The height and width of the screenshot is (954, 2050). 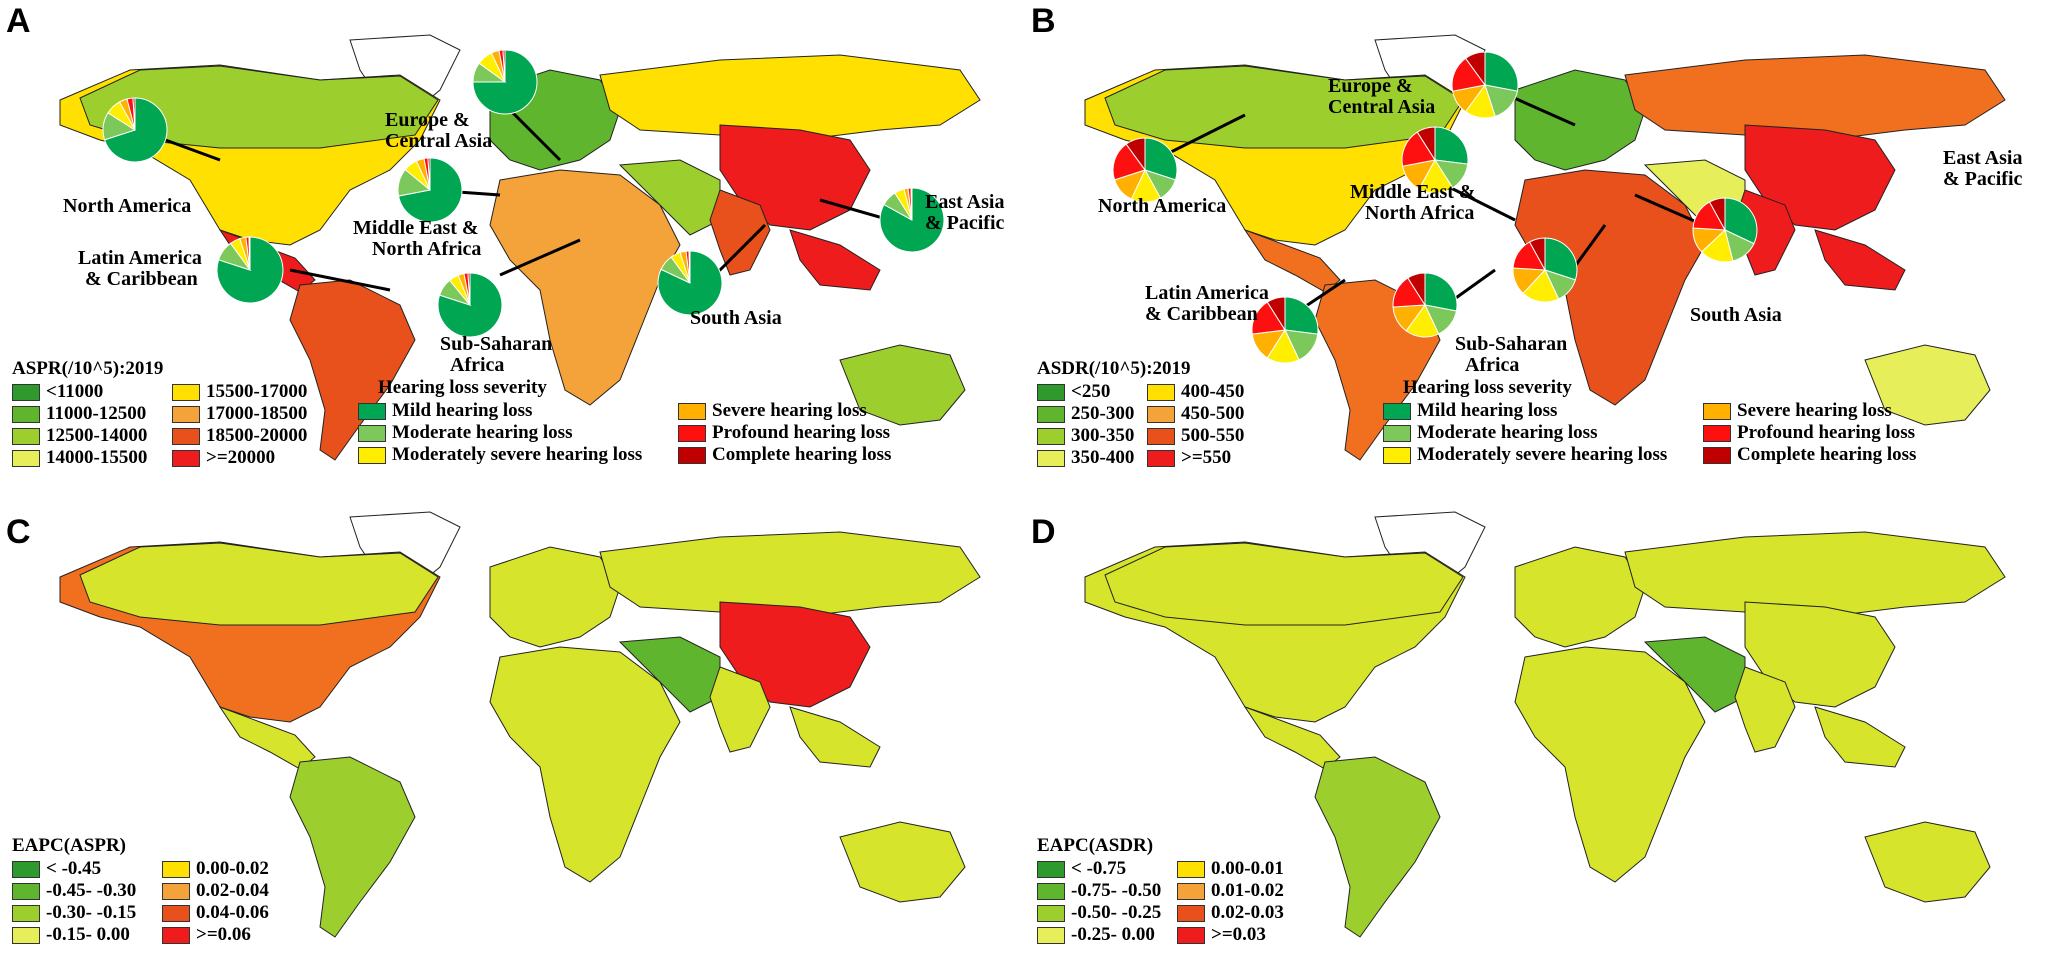 What do you see at coordinates (239, 436) in the screenshot?
I see `legend-item: 18500-20000` at bounding box center [239, 436].